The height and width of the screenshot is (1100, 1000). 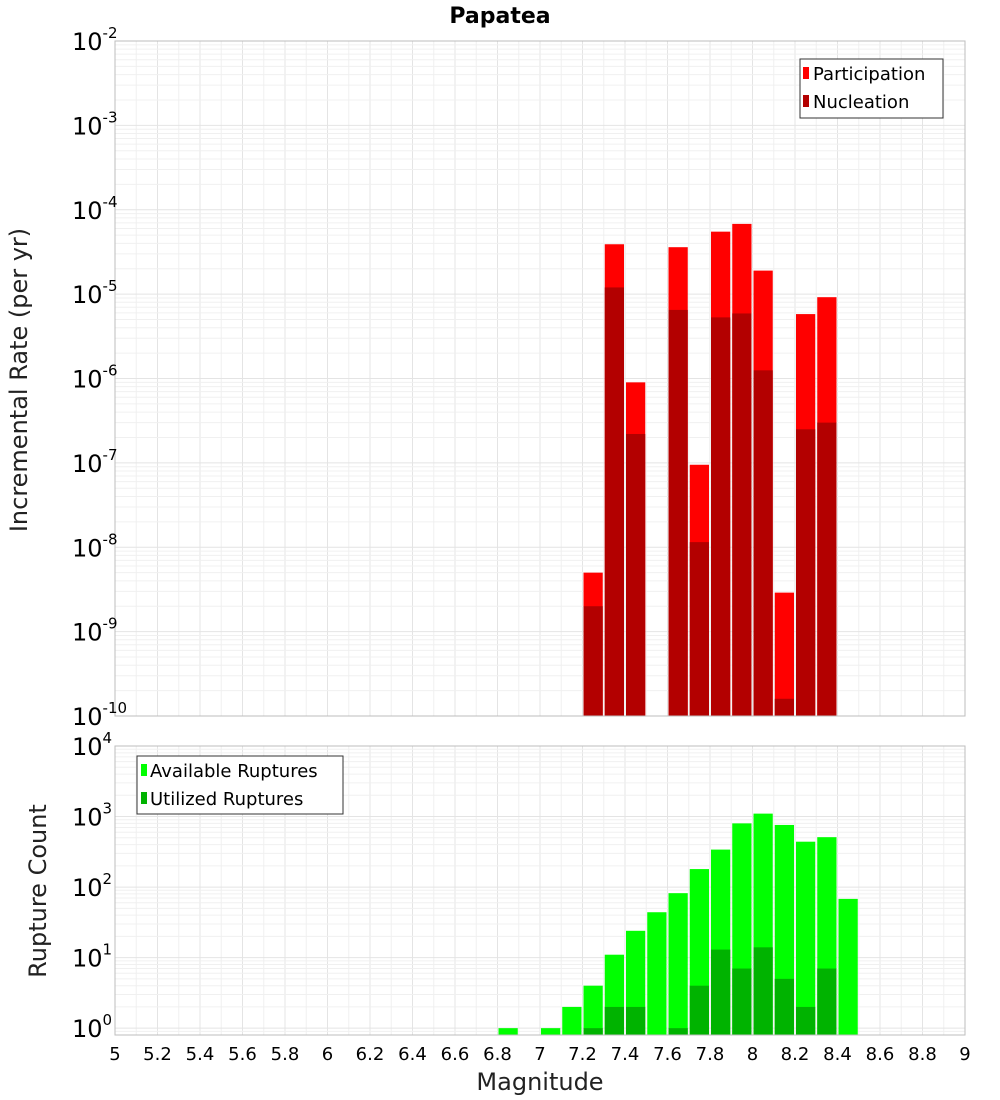 I want to click on x-tick-label: 6.6, so click(x=455, y=1054).